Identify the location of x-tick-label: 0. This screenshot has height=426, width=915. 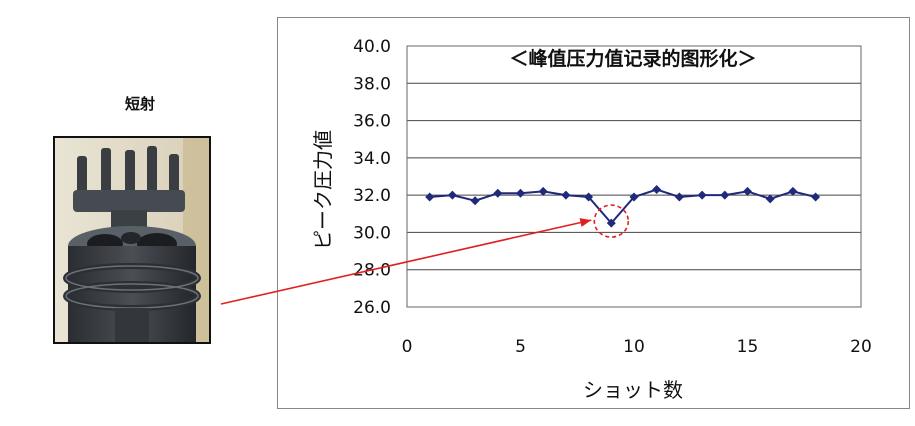
(407, 347).